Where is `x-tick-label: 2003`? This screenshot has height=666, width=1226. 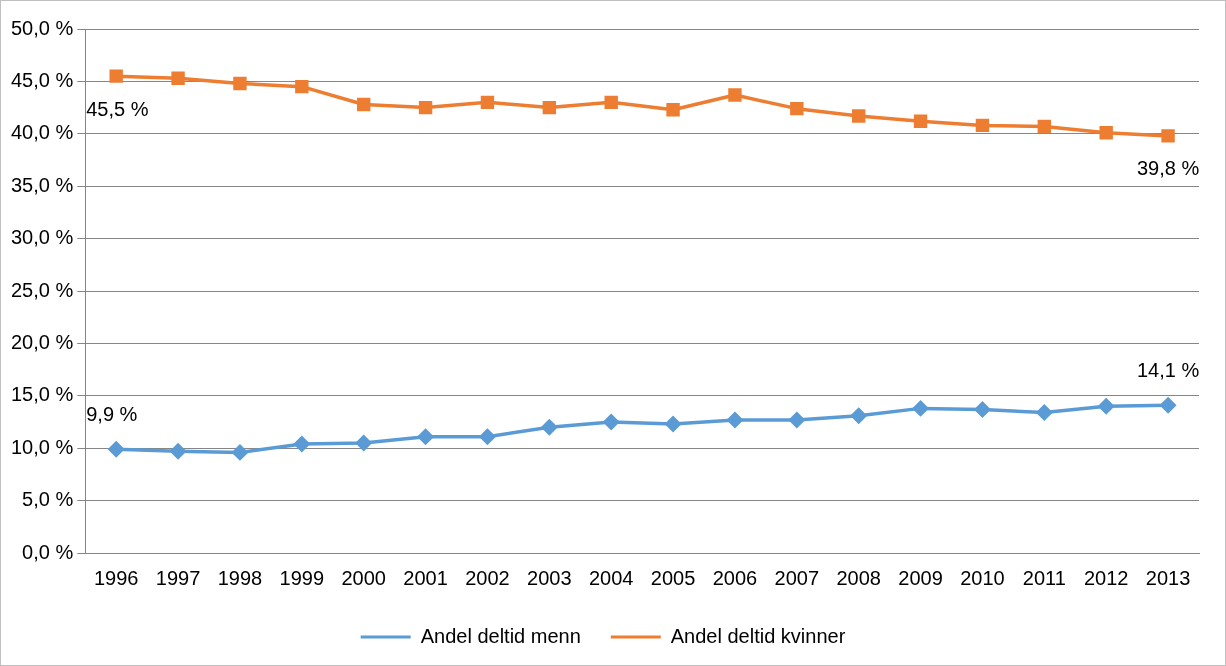
x-tick-label: 2003 is located at coordinates (549, 577).